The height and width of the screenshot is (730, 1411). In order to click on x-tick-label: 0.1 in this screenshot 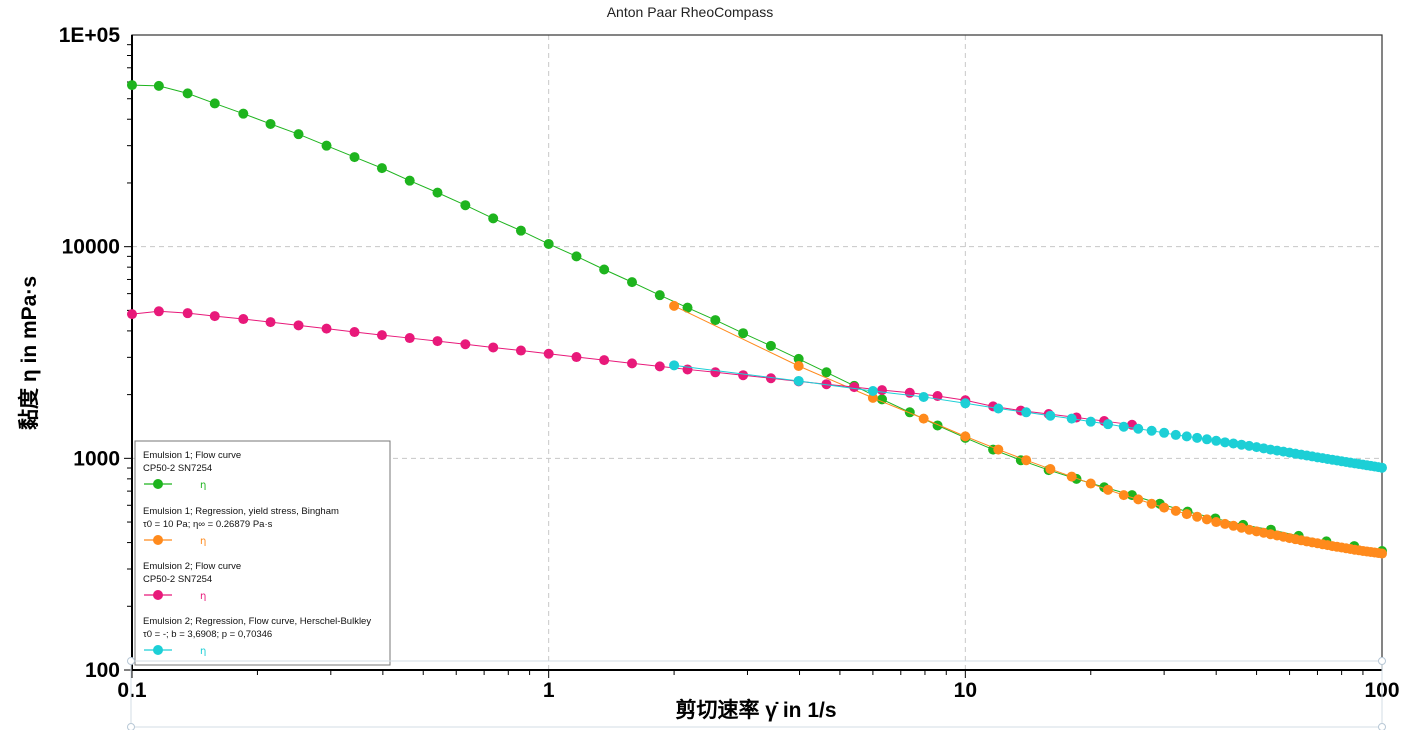, I will do `click(132, 690)`.